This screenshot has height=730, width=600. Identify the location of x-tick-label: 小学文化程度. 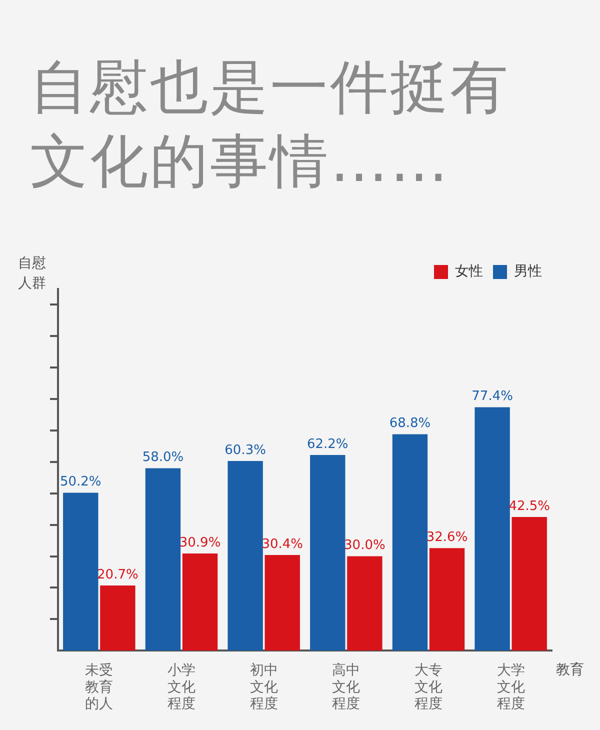
(182, 687).